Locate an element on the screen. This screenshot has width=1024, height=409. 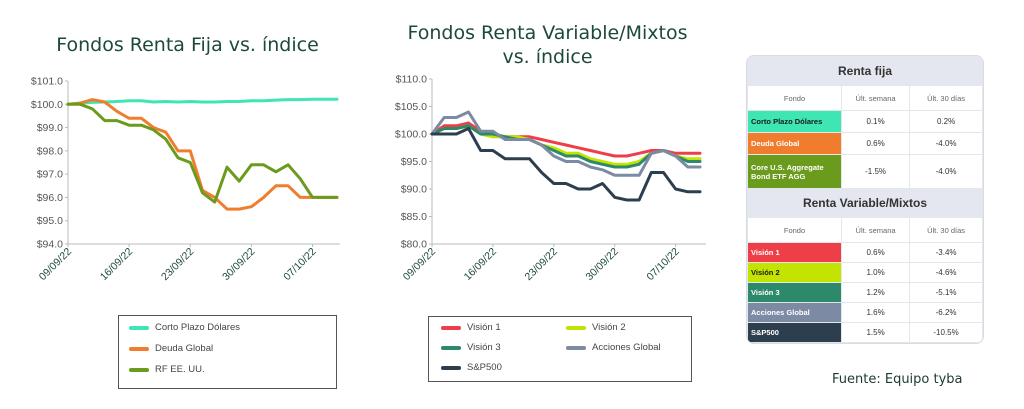
chart1-y-tick-label: $97.0 is located at coordinates (50, 175).